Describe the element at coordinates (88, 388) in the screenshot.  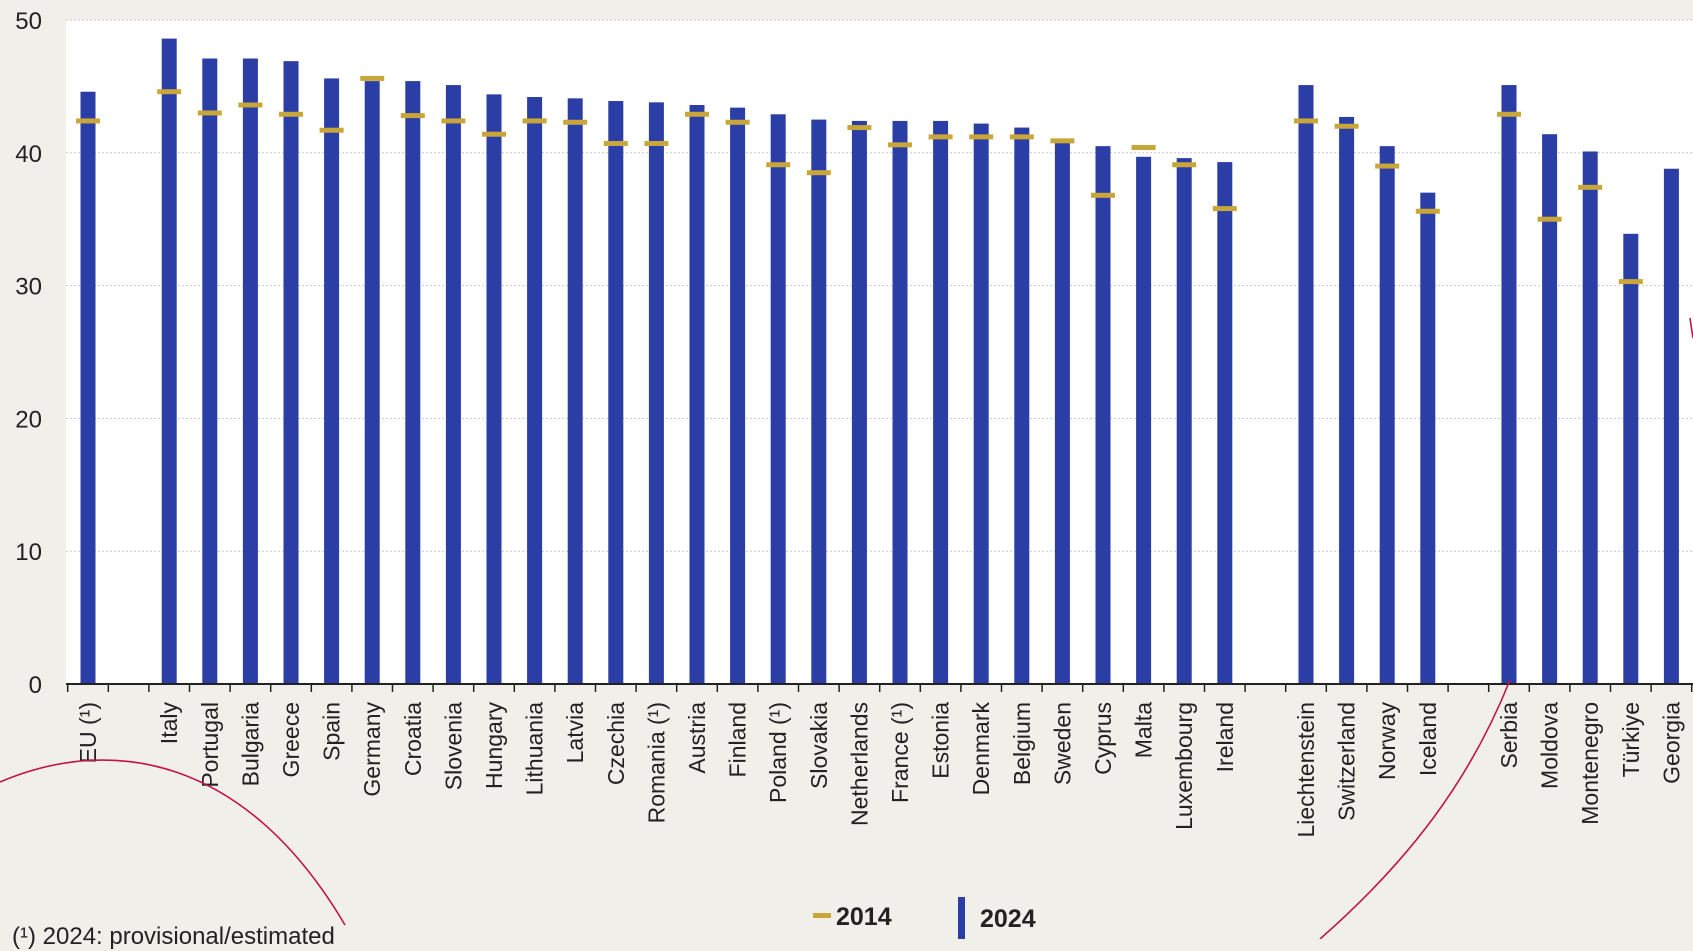
I see `bar-2024-eu` at that location.